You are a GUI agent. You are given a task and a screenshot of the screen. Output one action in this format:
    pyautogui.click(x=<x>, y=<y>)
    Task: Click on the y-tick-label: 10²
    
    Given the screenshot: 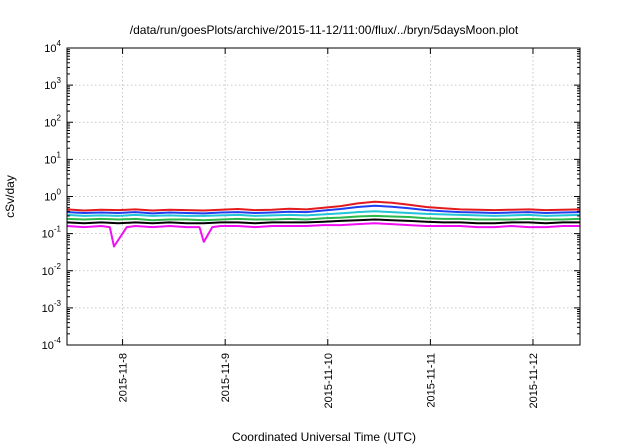 What is the action you would take?
    pyautogui.click(x=52, y=121)
    